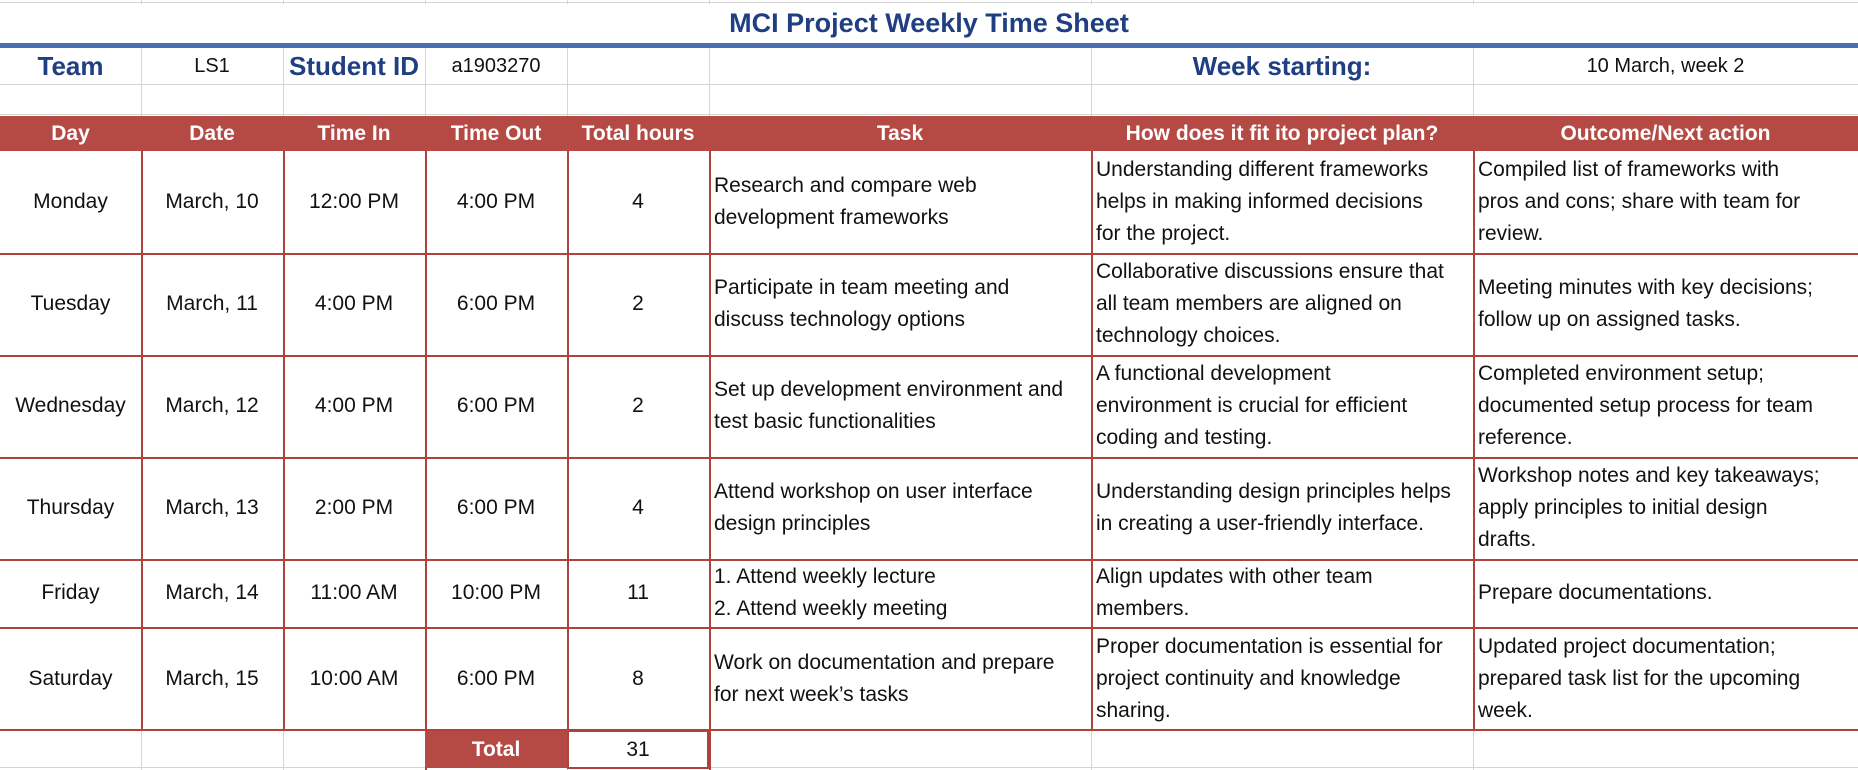 The image size is (1858, 770). Describe the element at coordinates (1645, 287) in the screenshot. I see `outcome-line: Meeting minutes with key decisions;` at that location.